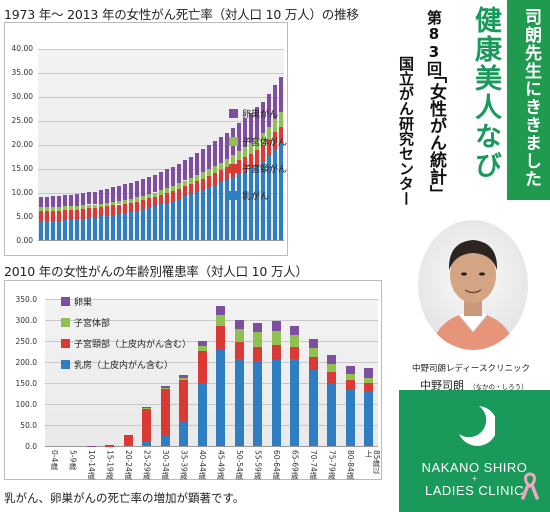 Image resolution: width=550 pixels, height=512 pixels. What do you see at coordinates (124, 498) in the screenshot?
I see `chart-caption: 乳がん、卵巣がんの死亡率の増加が顕著です。` at bounding box center [124, 498].